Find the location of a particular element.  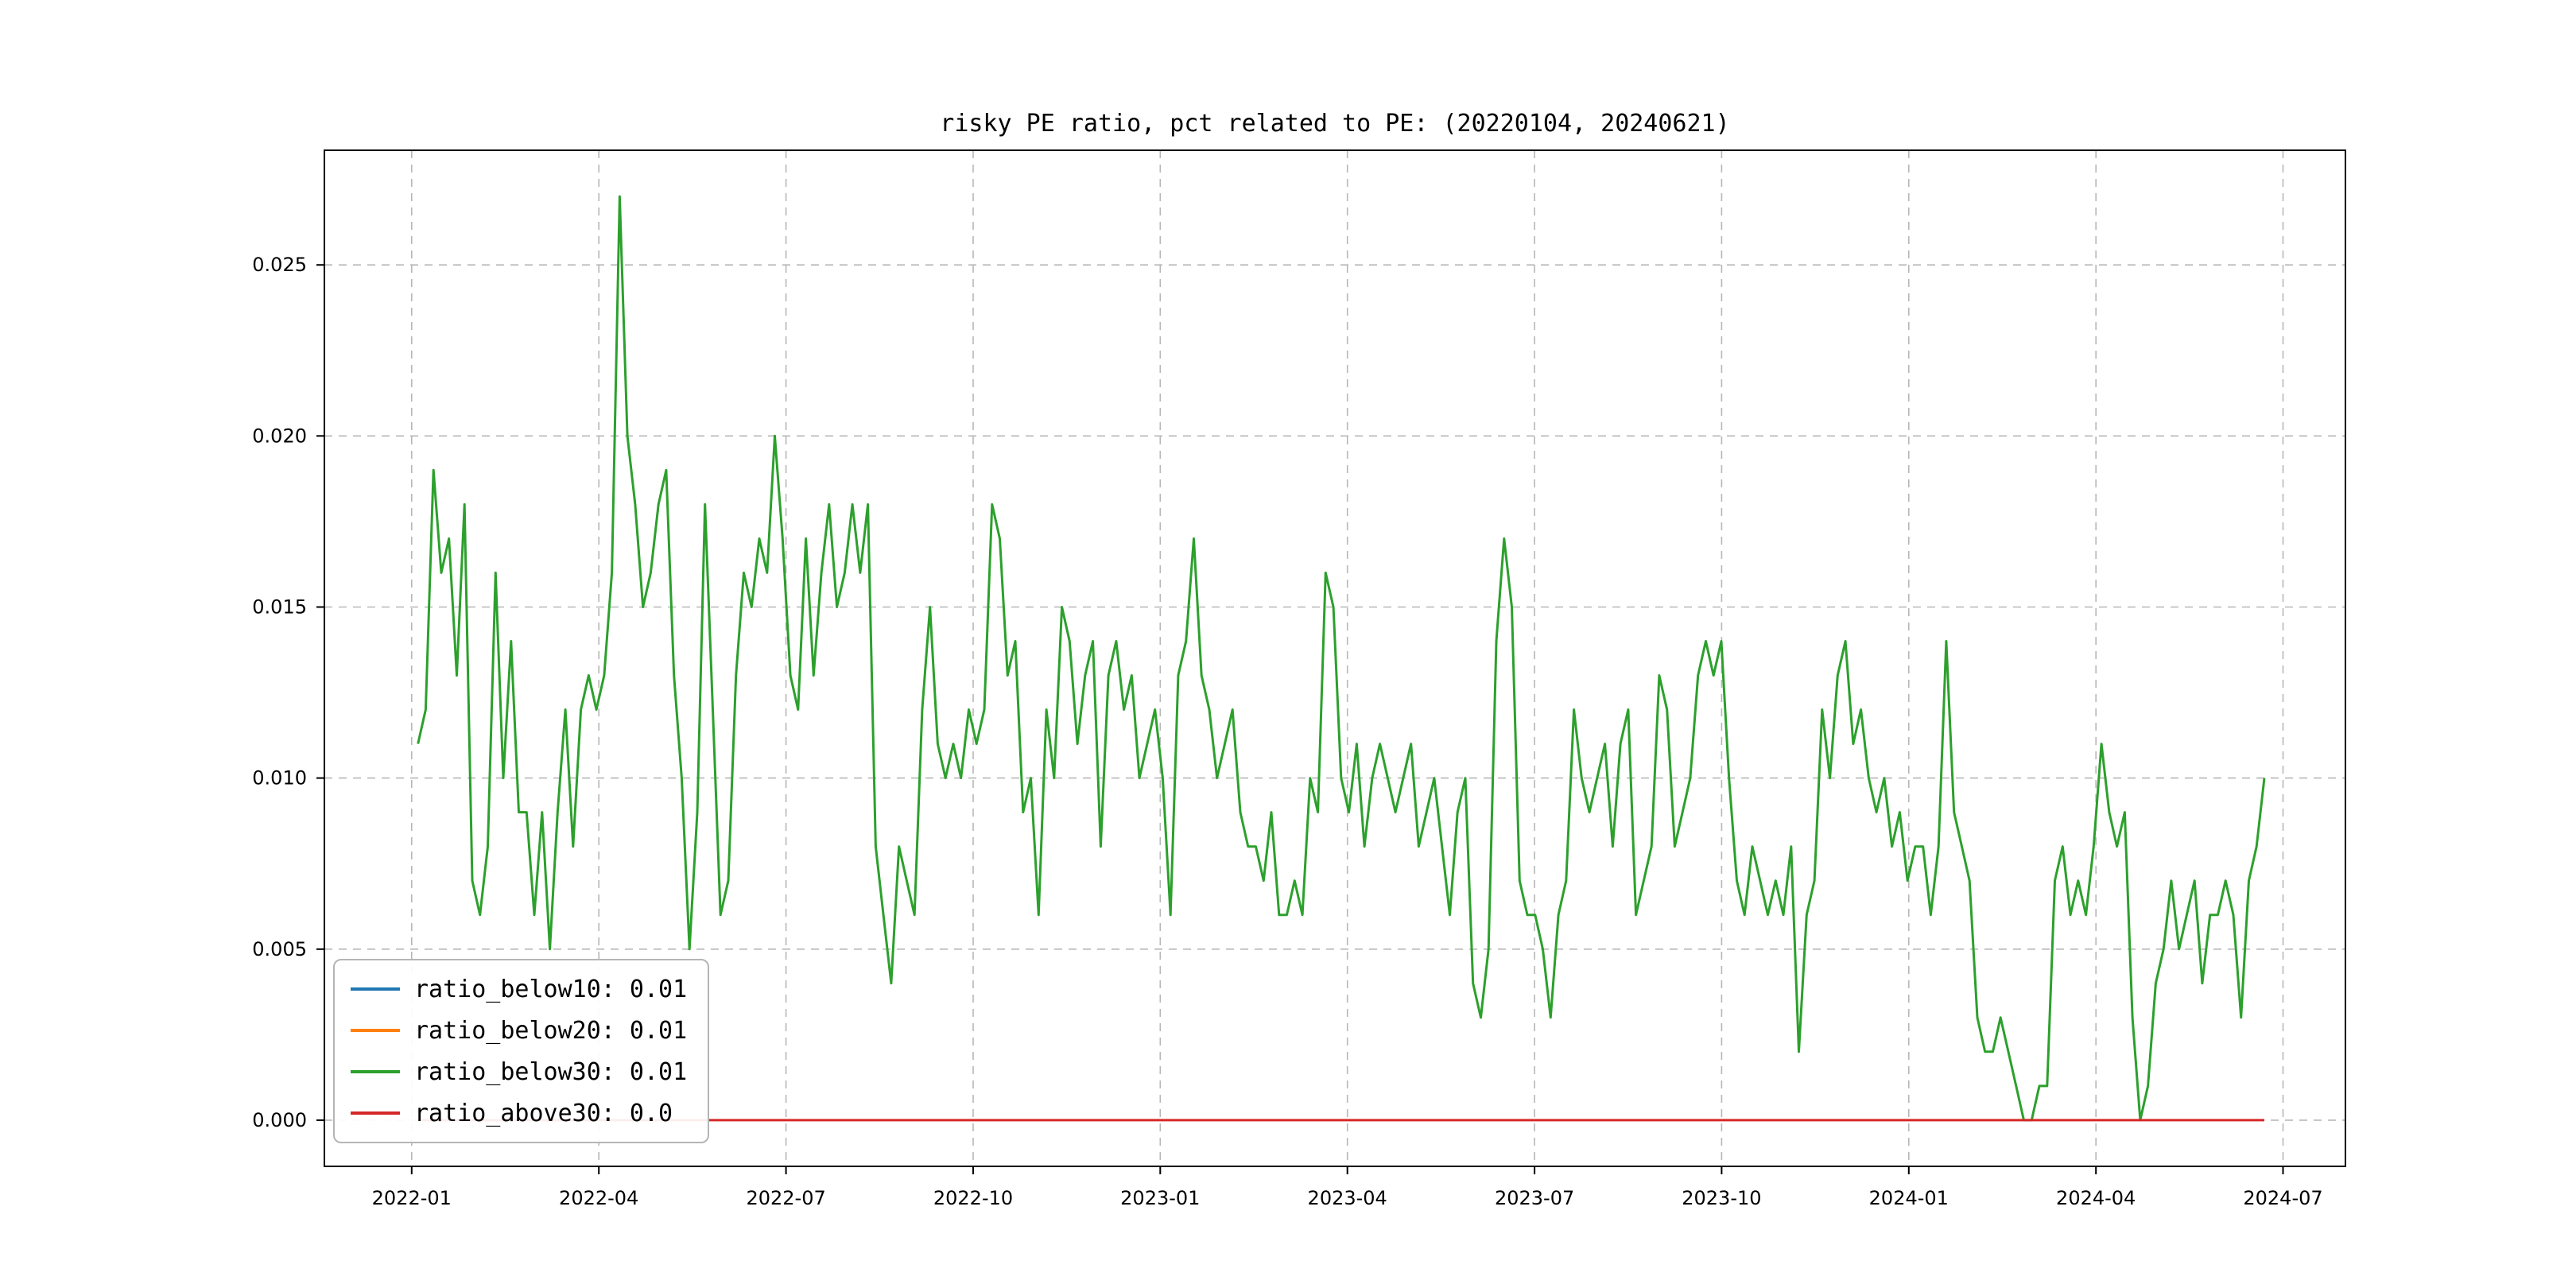

x-tick-label: 2024-01 is located at coordinates (1909, 1198).